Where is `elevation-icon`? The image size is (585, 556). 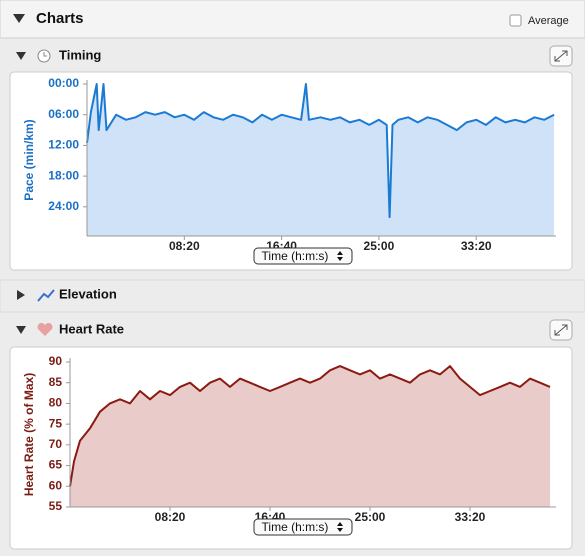 elevation-icon is located at coordinates (46, 295).